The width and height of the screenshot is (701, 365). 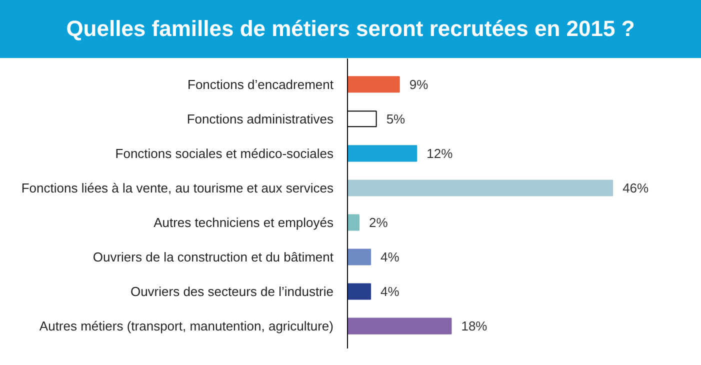 What do you see at coordinates (396, 118) in the screenshot?
I see `data-label: 5%` at bounding box center [396, 118].